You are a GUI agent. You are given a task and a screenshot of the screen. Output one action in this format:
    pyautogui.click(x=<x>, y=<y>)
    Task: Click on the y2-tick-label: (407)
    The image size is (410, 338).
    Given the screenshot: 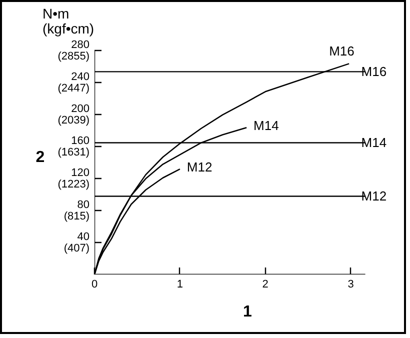 What is the action you would take?
    pyautogui.click(x=77, y=248)
    